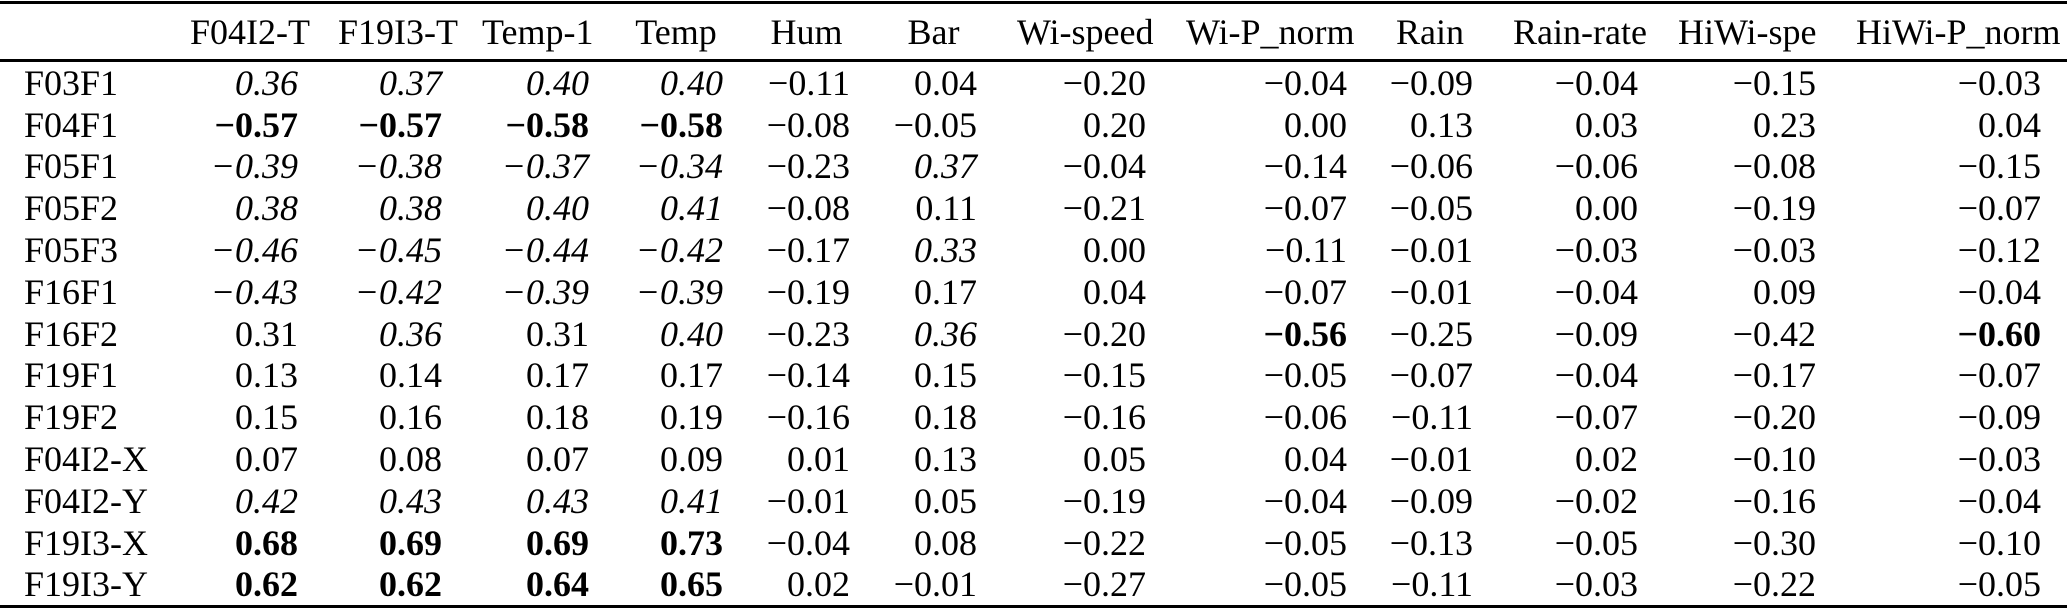  Describe the element at coordinates (71, 333) in the screenshot. I see `row-label: F16F2` at that location.